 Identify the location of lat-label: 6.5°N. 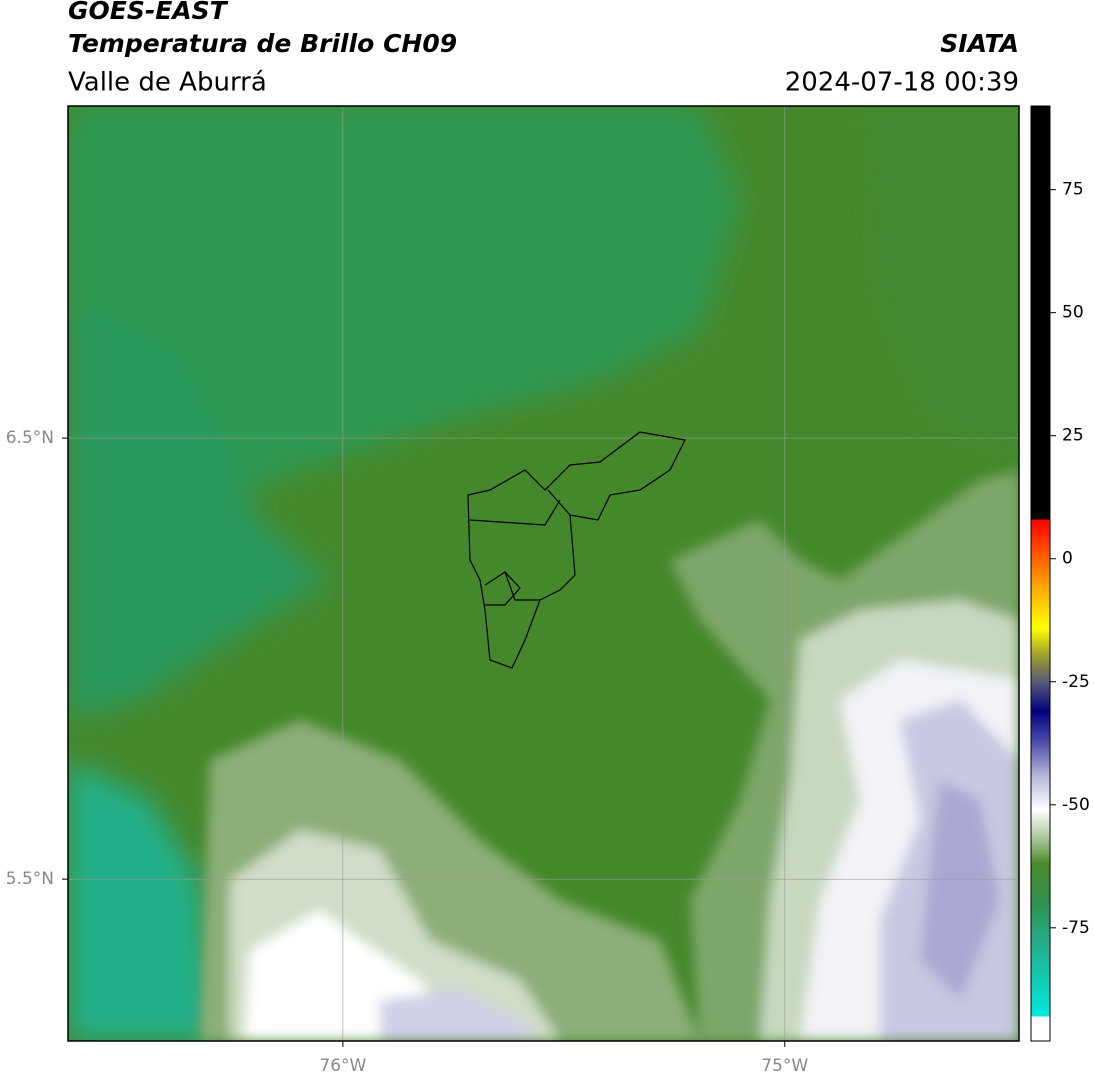
(30, 438).